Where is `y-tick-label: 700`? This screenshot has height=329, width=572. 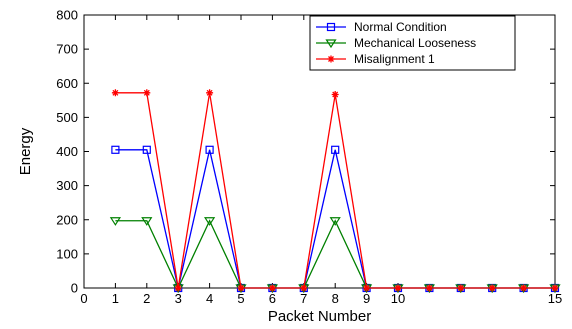
y-tick-label: 700 is located at coordinates (67, 49).